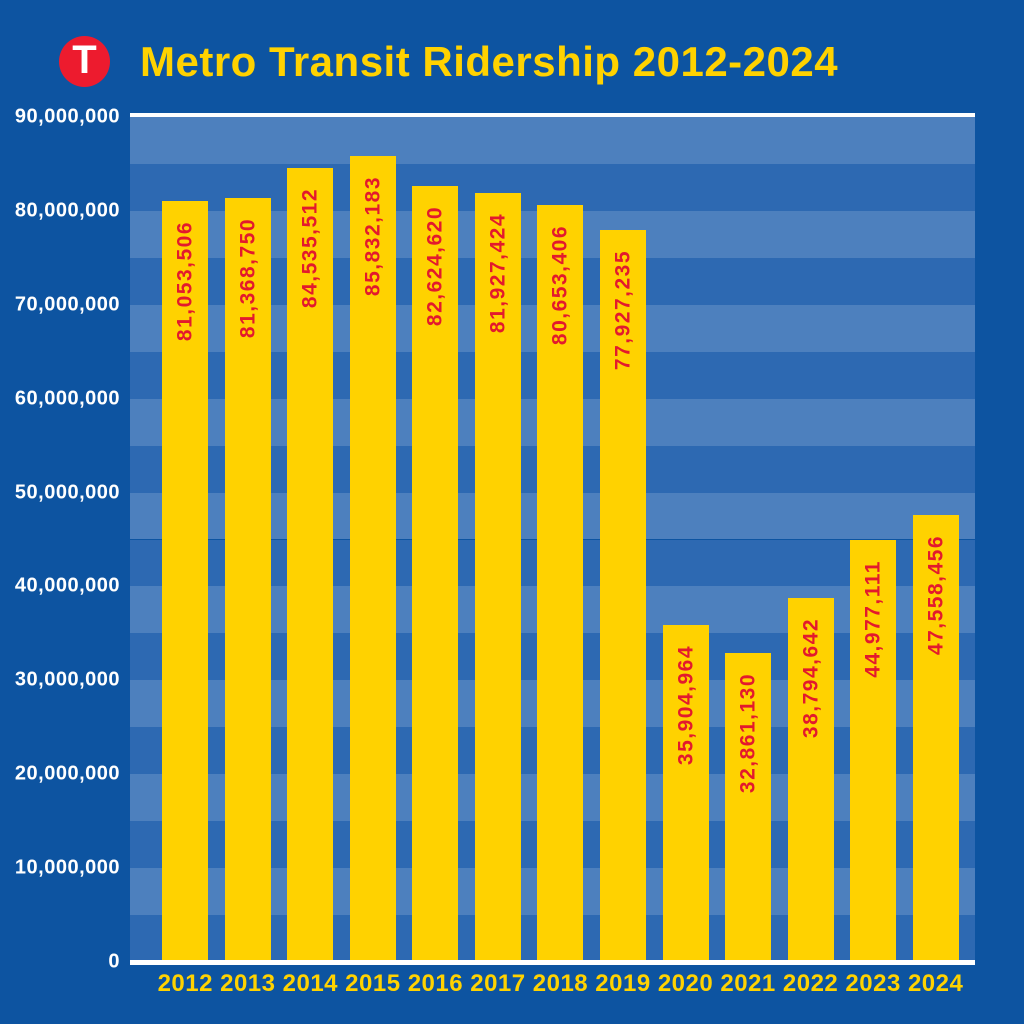 Image resolution: width=1024 pixels, height=1024 pixels. Describe the element at coordinates (310, 983) in the screenshot. I see `x-tick-label-2014: 2014` at that location.